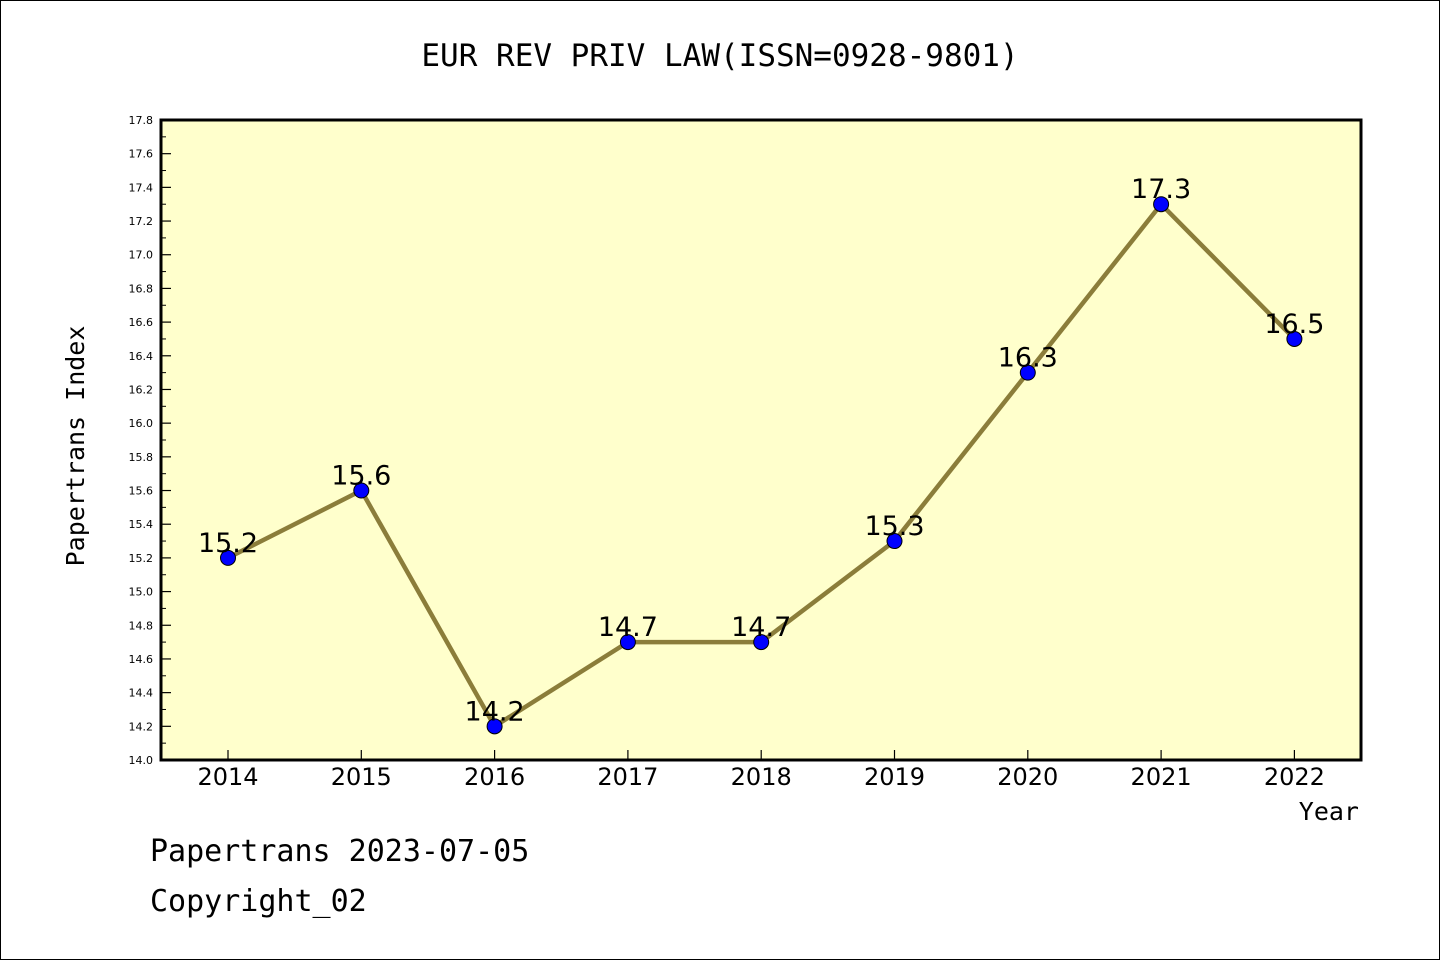  What do you see at coordinates (1294, 324) in the screenshot?
I see `data-label-2022: 16.5` at bounding box center [1294, 324].